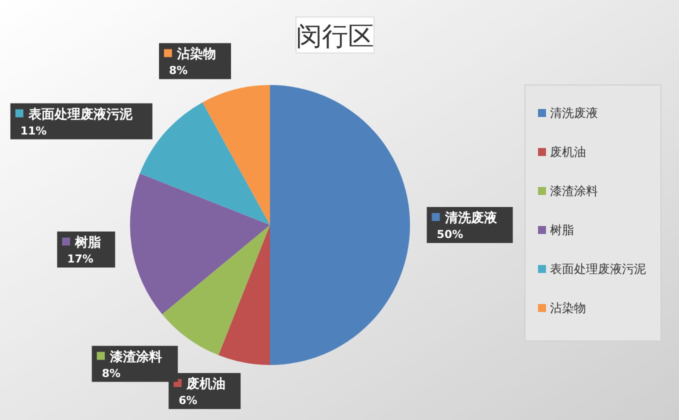 The width and height of the screenshot is (679, 420). Describe the element at coordinates (135, 357) in the screenshot. I see `legend-label: 漆渣涂料` at that location.